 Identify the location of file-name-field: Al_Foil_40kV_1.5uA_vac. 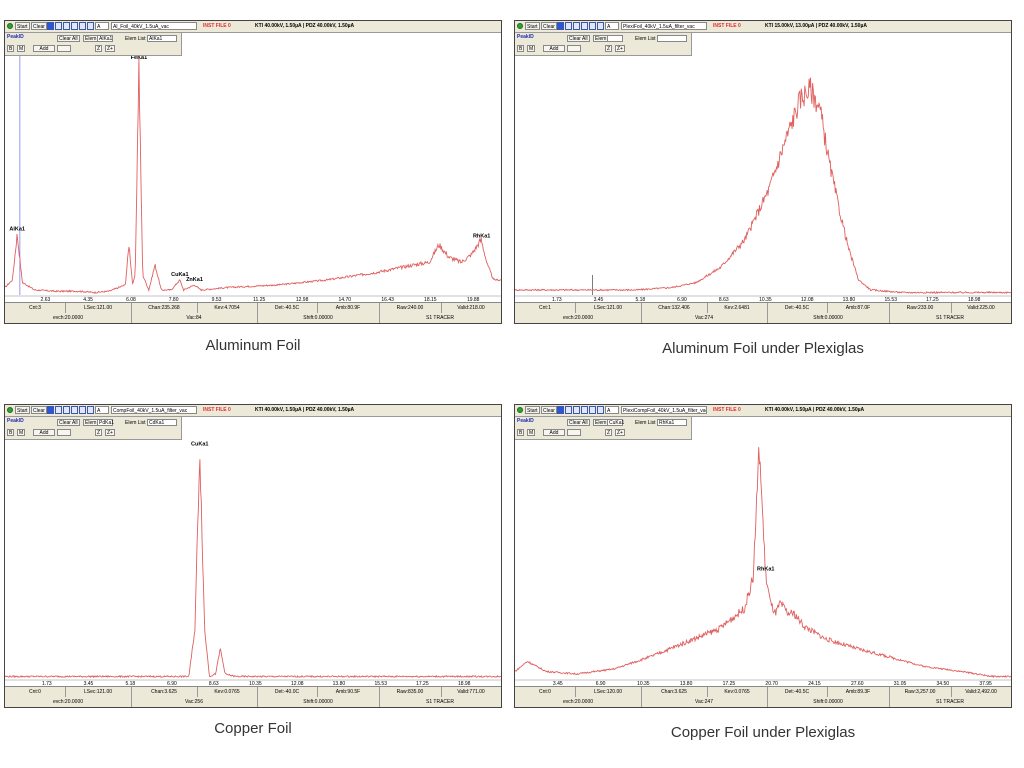
(154, 26).